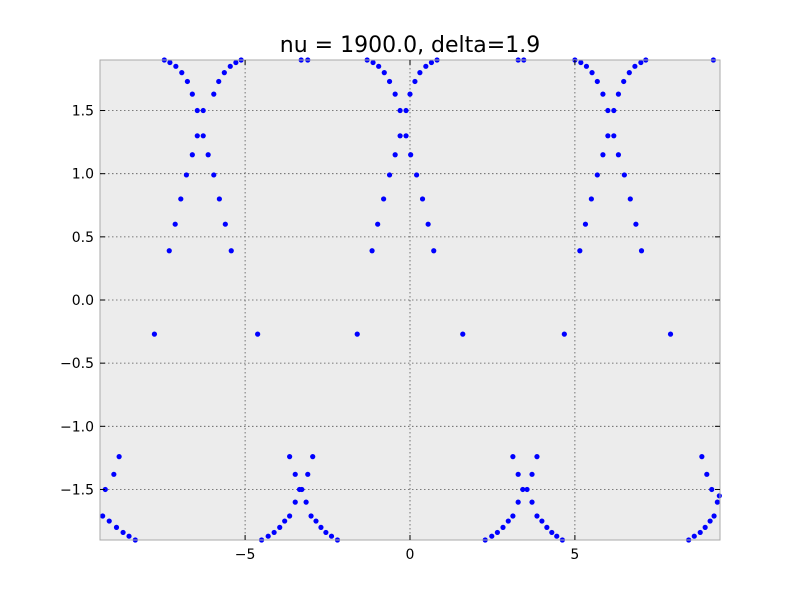 This screenshot has height=600, width=800. I want to click on x-tick-label: −5, so click(245, 555).